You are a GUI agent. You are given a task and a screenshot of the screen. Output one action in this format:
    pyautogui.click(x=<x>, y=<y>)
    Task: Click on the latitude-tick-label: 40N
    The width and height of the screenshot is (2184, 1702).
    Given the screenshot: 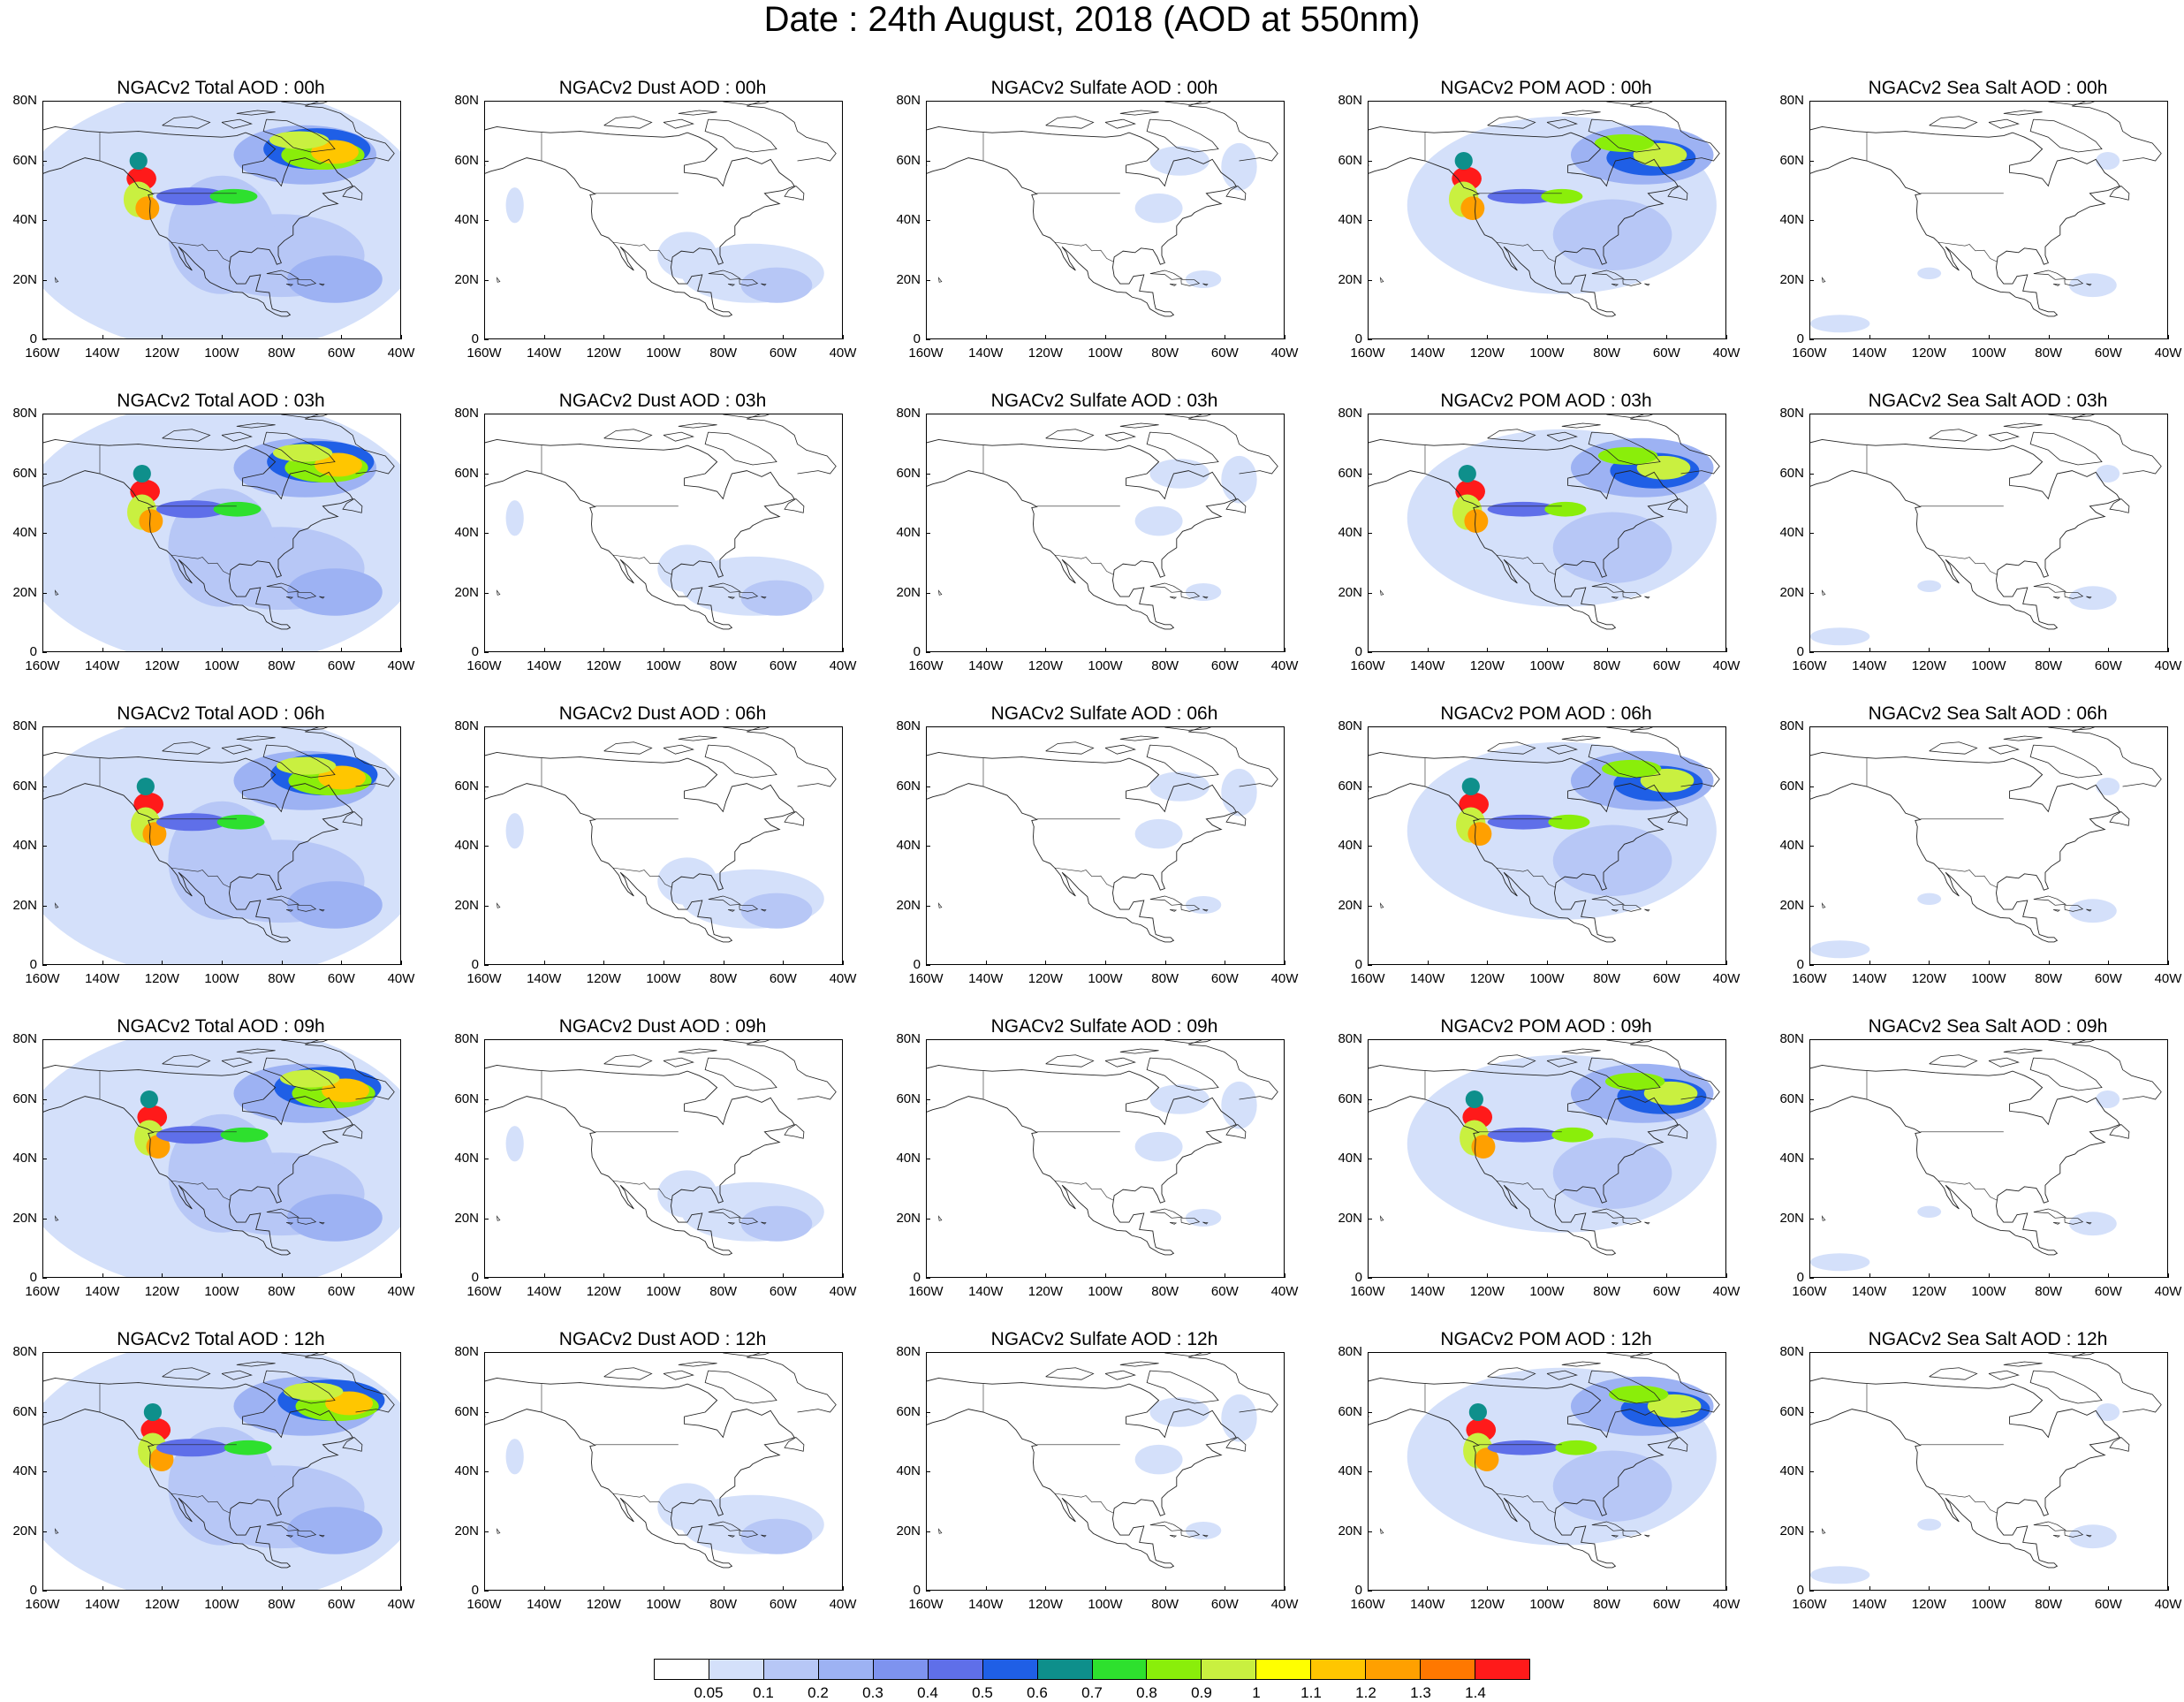 What is the action you would take?
    pyautogui.click(x=466, y=1158)
    